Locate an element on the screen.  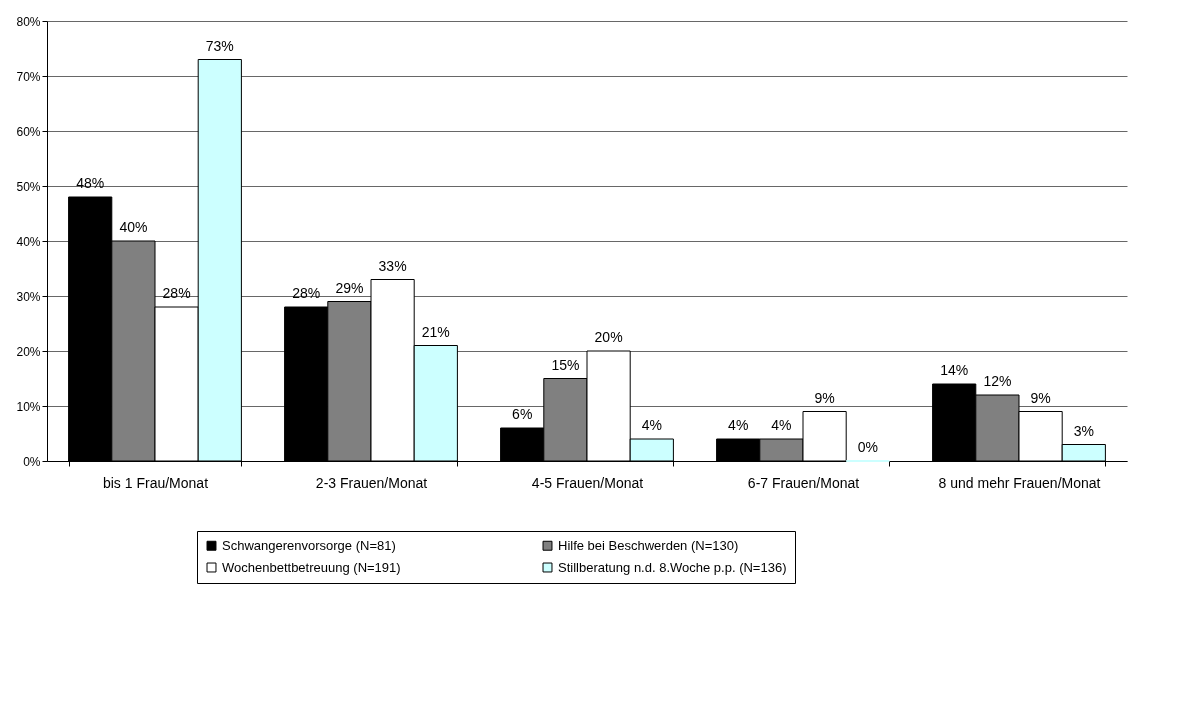
y-tick-label: 80% is located at coordinates (28, 21).